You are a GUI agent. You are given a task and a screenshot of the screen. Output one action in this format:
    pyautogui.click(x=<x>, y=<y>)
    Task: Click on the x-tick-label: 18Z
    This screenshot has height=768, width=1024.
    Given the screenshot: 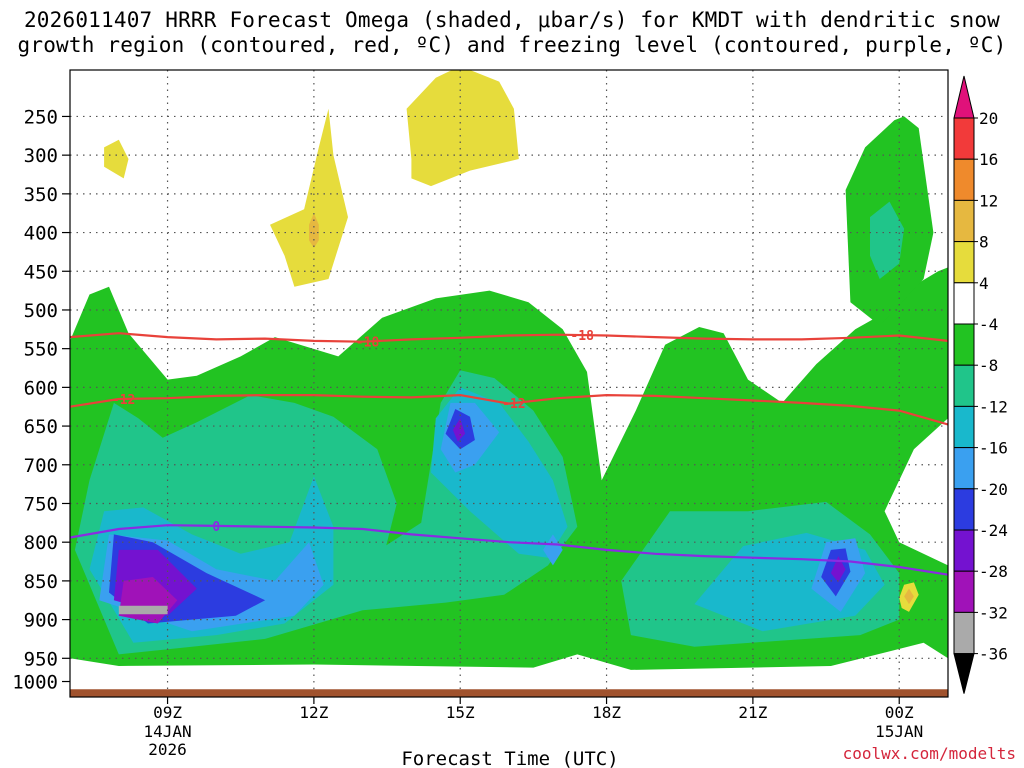 What is the action you would take?
    pyautogui.click(x=606, y=712)
    